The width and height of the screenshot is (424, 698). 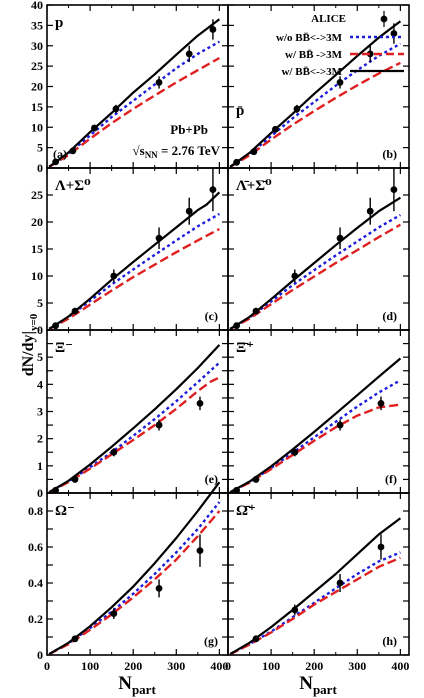 What do you see at coordinates (73, 186) in the screenshot?
I see `particle-label: Λ+Σ⁰` at bounding box center [73, 186].